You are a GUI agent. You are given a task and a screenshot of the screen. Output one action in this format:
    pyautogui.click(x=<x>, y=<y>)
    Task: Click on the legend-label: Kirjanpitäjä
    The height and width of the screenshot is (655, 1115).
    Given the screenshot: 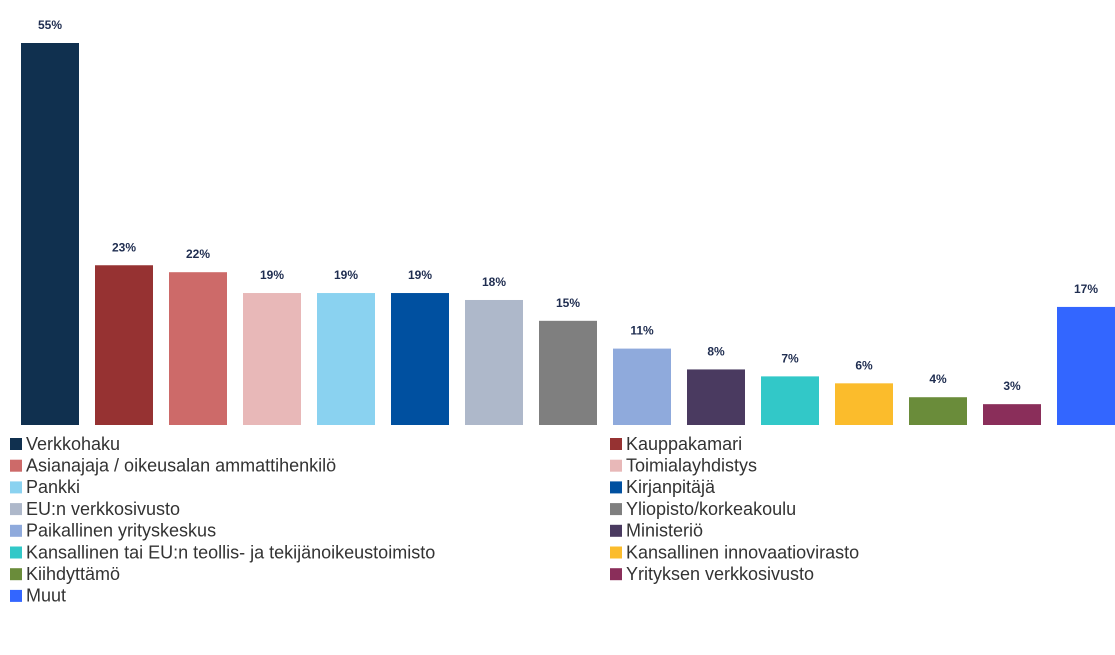 What is the action you would take?
    pyautogui.click(x=671, y=487)
    